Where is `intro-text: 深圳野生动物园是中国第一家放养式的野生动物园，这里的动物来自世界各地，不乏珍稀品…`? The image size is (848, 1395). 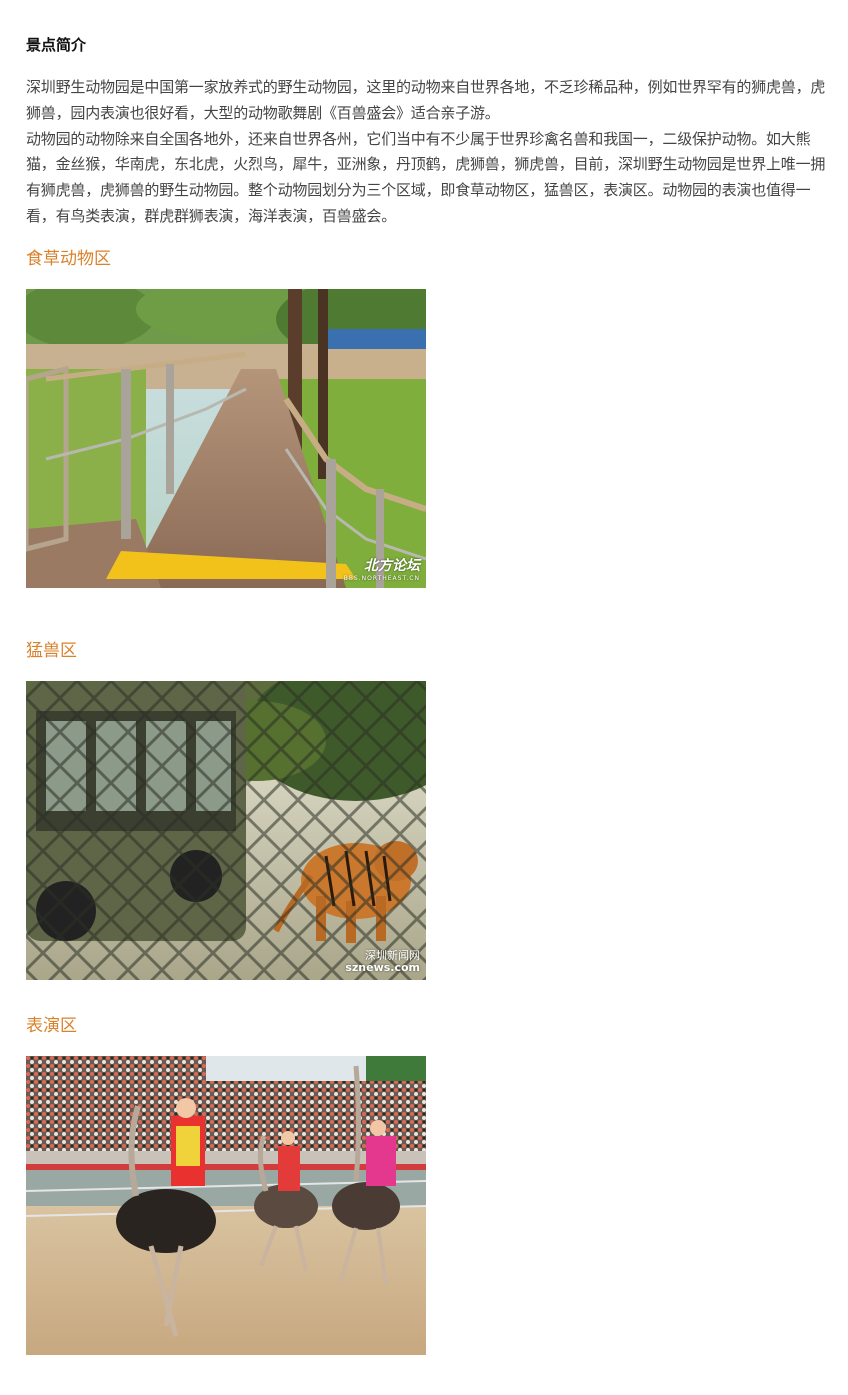
intro-text: 深圳野生动物园是中国第一家放养式的野生动物园，这里的动物来自世界各地，不乏珍稀品… is located at coordinates (429, 152).